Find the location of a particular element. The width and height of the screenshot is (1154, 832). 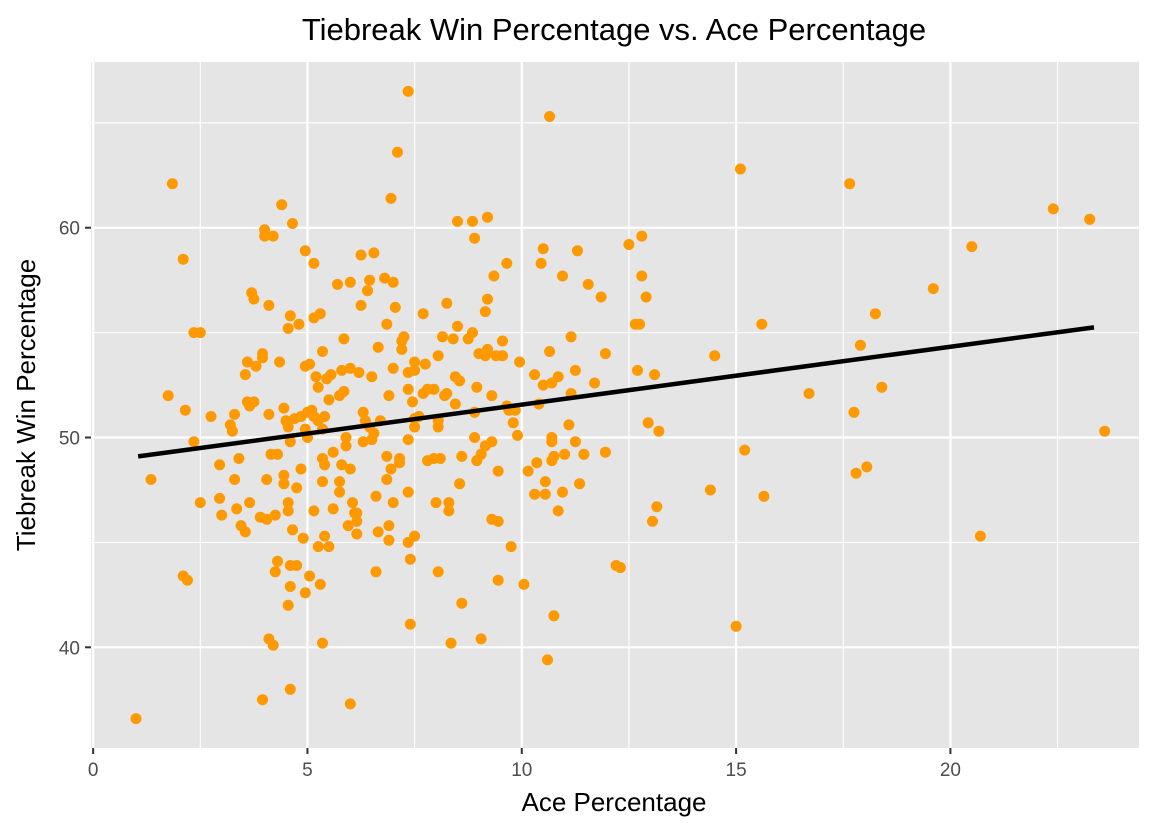

y-tick-label: 50 is located at coordinates (69, 439).